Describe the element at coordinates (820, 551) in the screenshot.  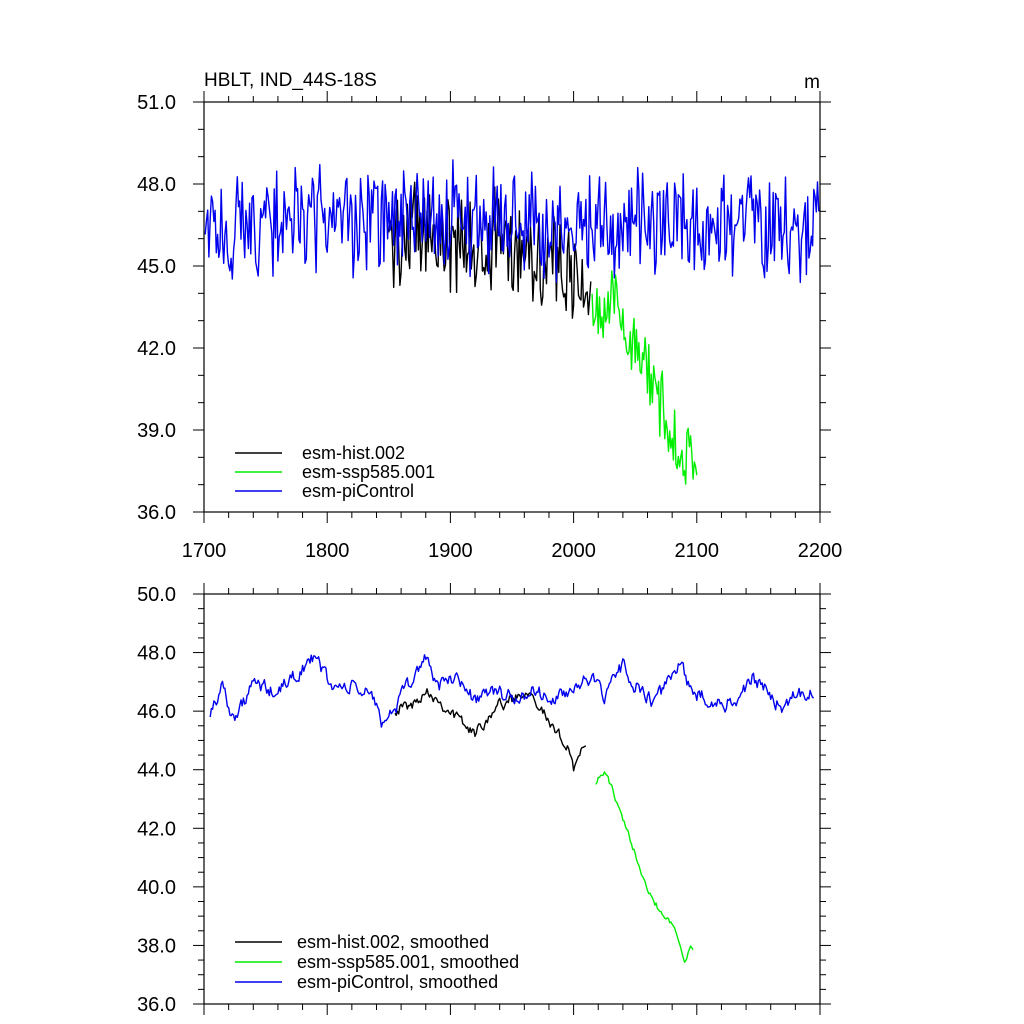
I see `x-tick-label: 2200` at that location.